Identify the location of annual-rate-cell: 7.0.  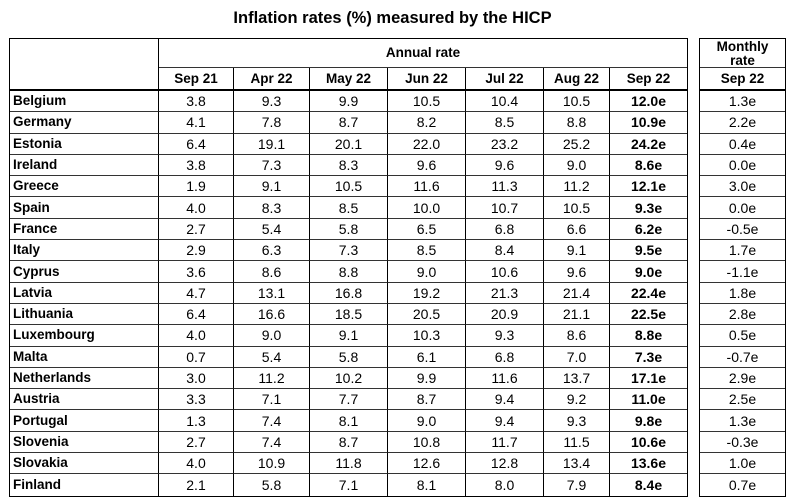
(577, 357).